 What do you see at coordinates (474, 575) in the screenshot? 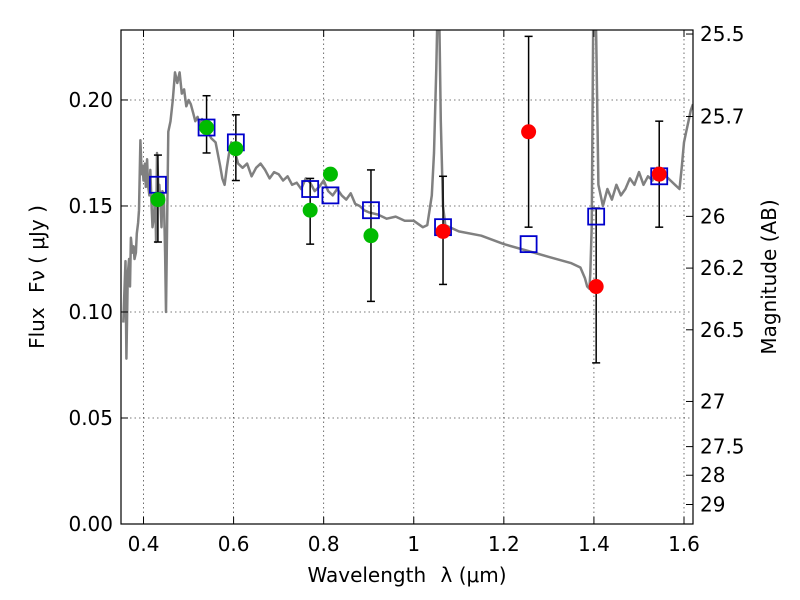
I see `x-axis-label-symbol: λ (μm)` at bounding box center [474, 575].